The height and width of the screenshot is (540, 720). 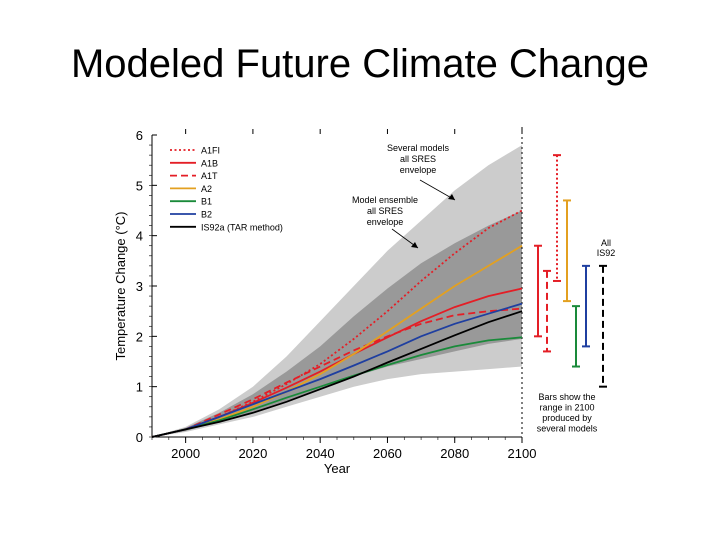 What do you see at coordinates (206, 202) in the screenshot?
I see `legend-label: B1` at bounding box center [206, 202].